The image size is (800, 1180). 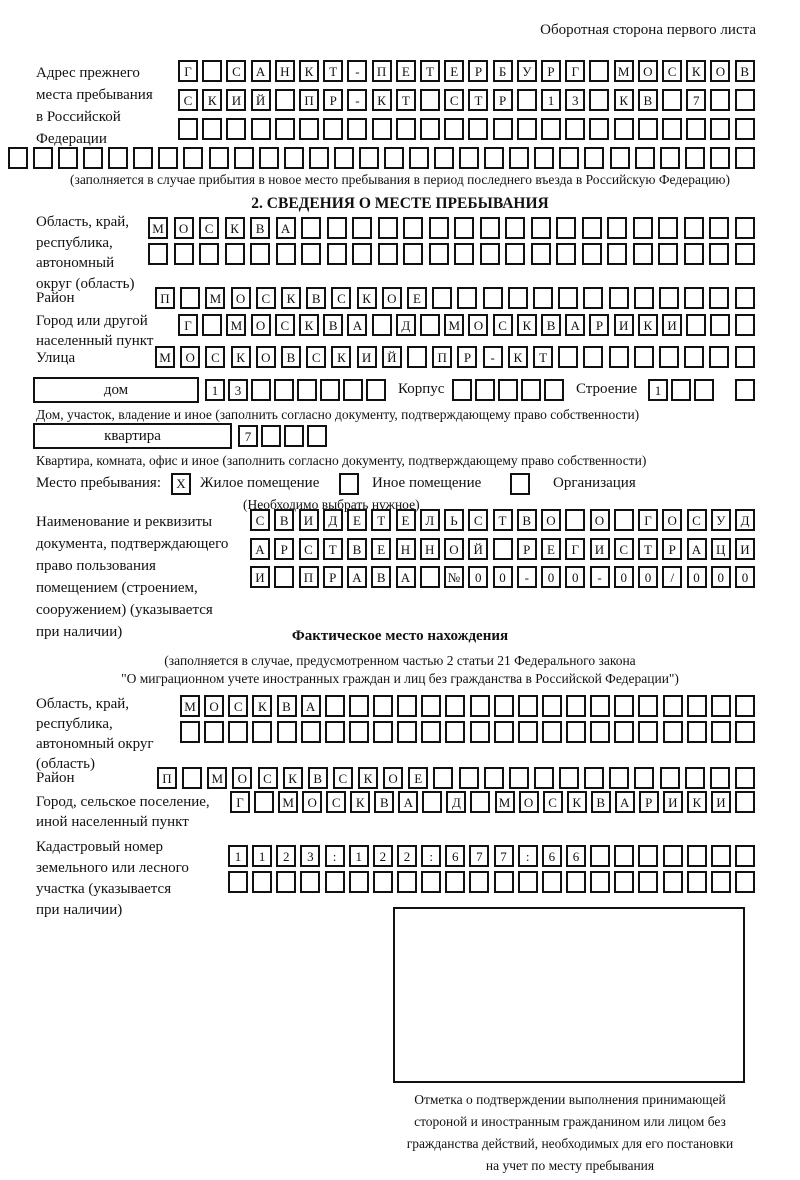 I want to click on char-cell: М, so click(x=158, y=228).